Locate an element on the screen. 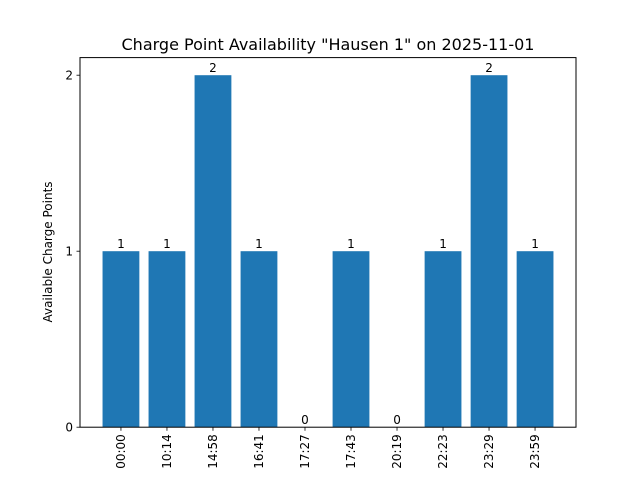 The image size is (640, 480). data-label-0000: 1 is located at coordinates (121, 244).